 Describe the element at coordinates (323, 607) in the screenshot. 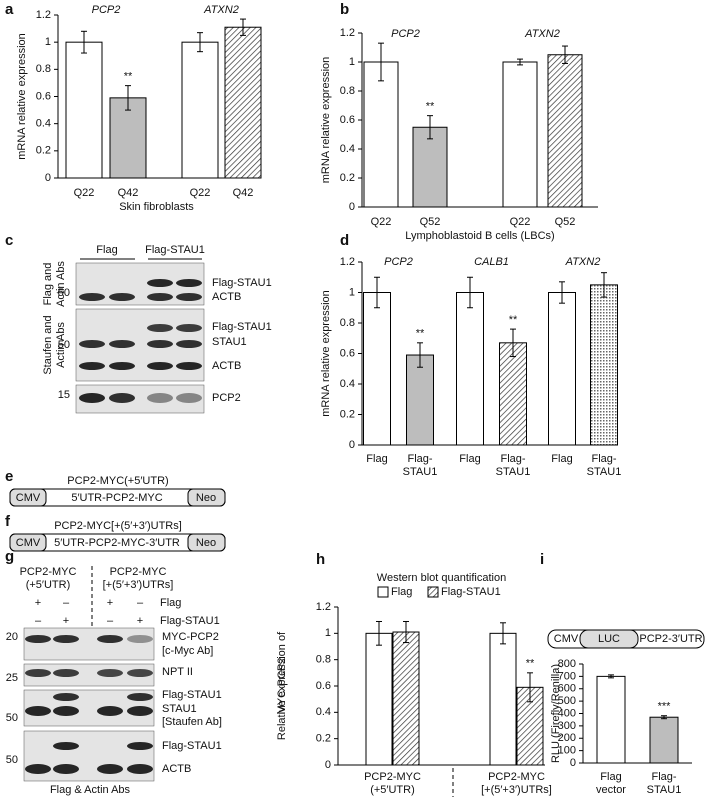

I see `y-tick-label: 1.2` at that location.